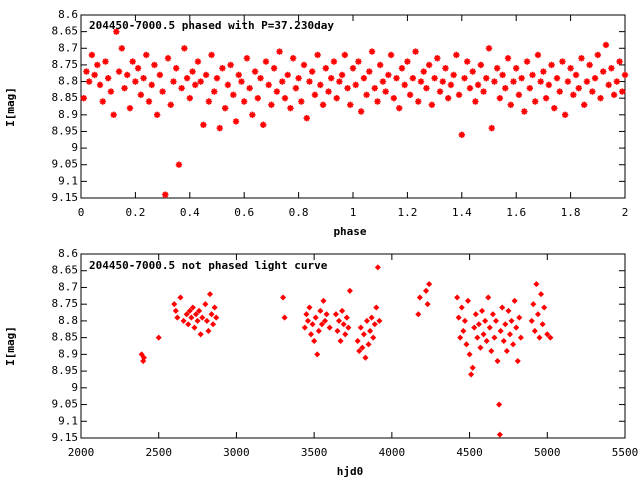 The width and height of the screenshot is (640, 485). I want to click on unphased-x-tick-label: 4000, so click(392, 452).